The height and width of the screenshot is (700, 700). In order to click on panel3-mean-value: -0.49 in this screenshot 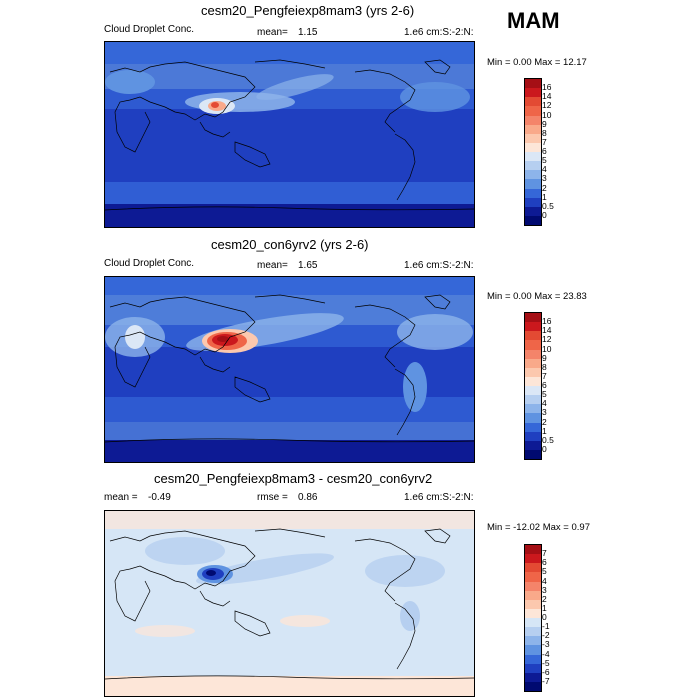, I will do `click(159, 497)`.